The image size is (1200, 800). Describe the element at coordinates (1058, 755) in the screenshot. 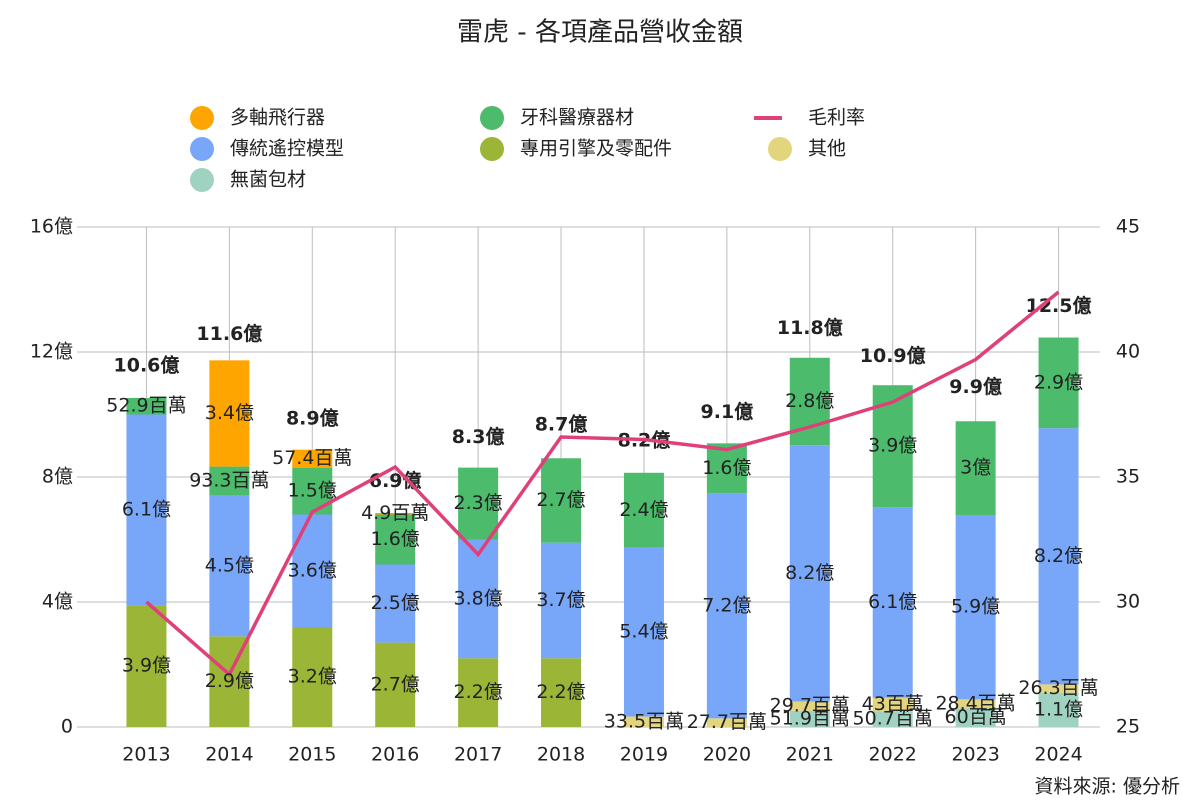

I see `x-tick-label: 2024` at that location.